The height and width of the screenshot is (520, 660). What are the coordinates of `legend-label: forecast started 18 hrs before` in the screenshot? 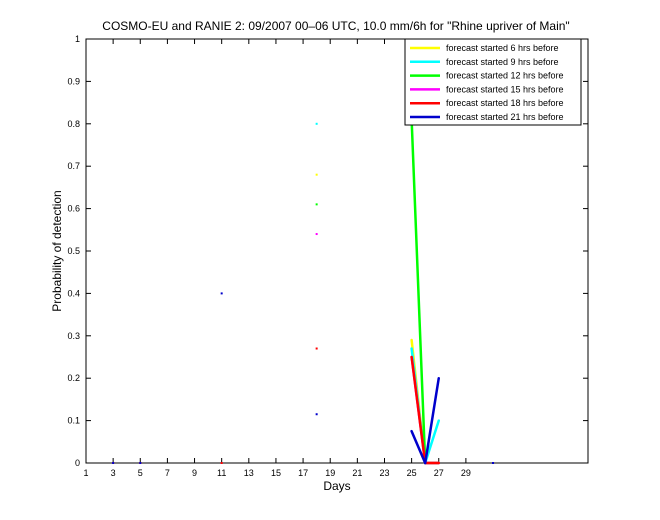 It's located at (505, 103).